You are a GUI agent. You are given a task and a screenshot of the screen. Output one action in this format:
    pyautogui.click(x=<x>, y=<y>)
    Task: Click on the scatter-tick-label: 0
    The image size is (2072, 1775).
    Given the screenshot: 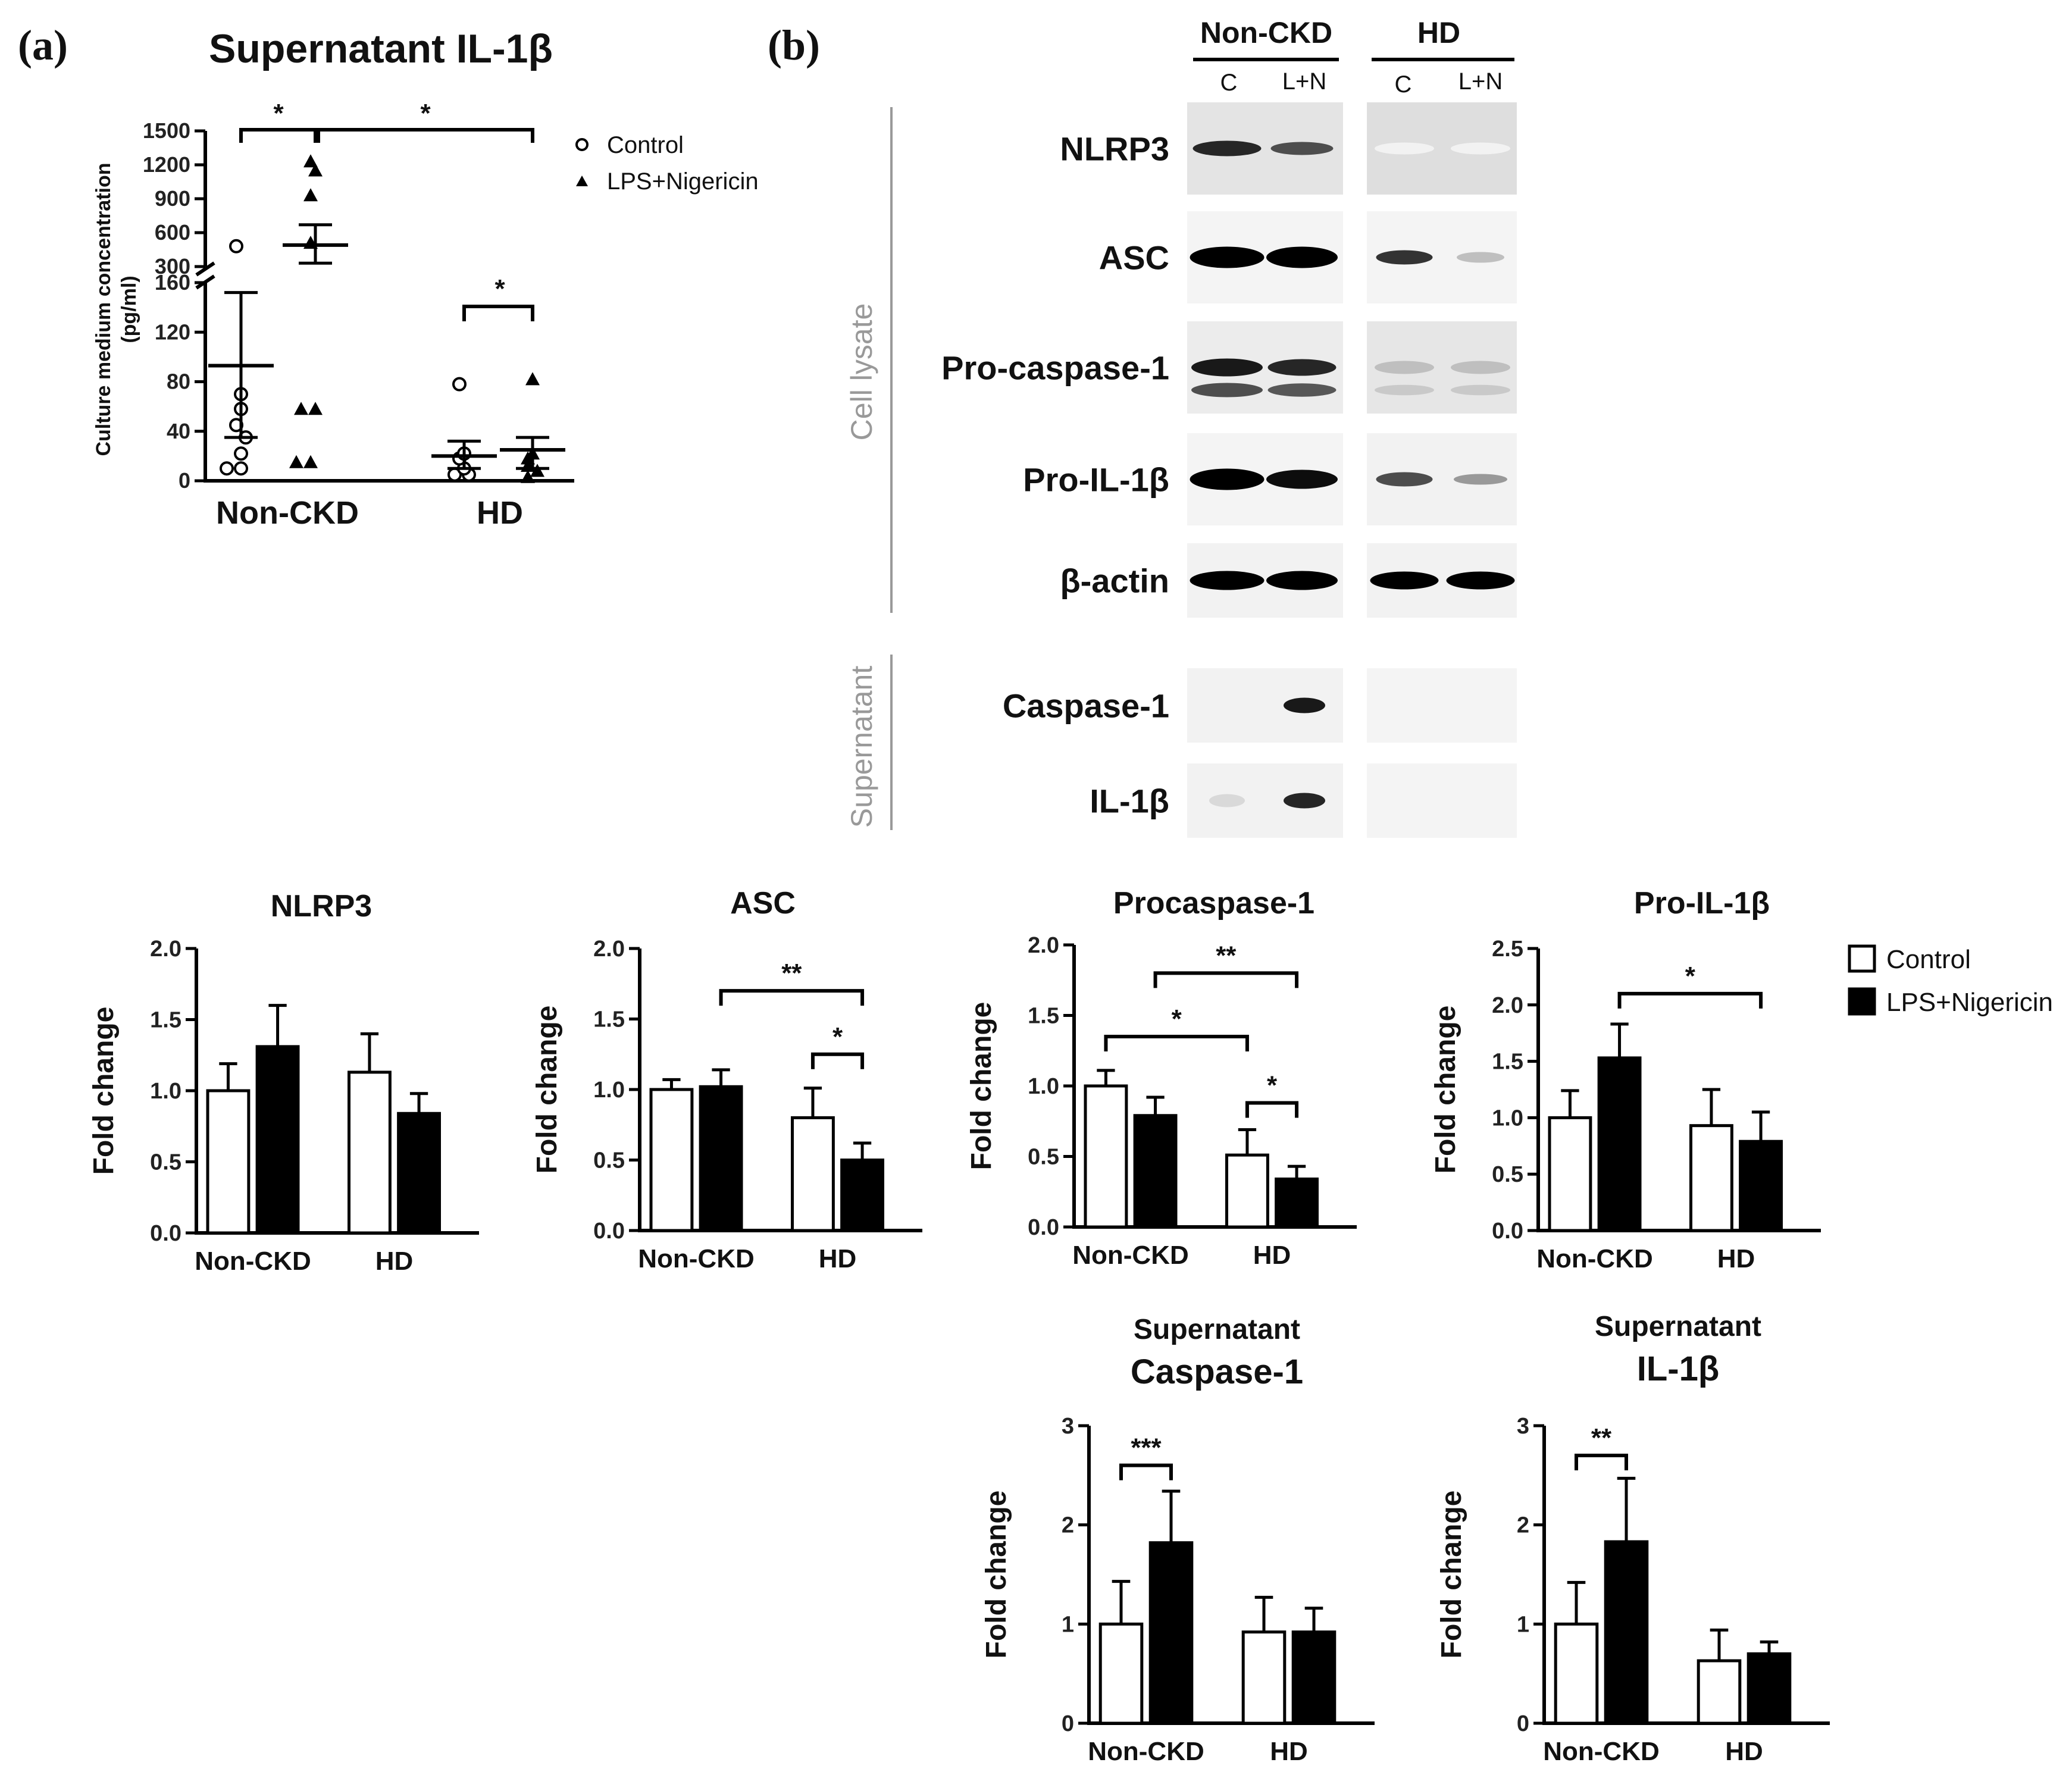 What is the action you would take?
    pyautogui.click(x=184, y=481)
    